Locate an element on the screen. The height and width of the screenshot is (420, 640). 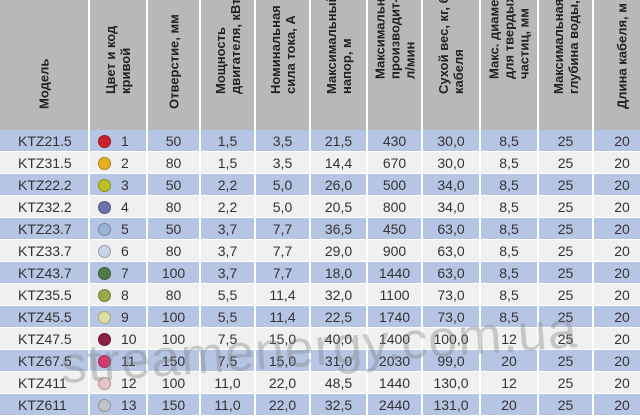
flow-cell: 900 is located at coordinates (395, 251).